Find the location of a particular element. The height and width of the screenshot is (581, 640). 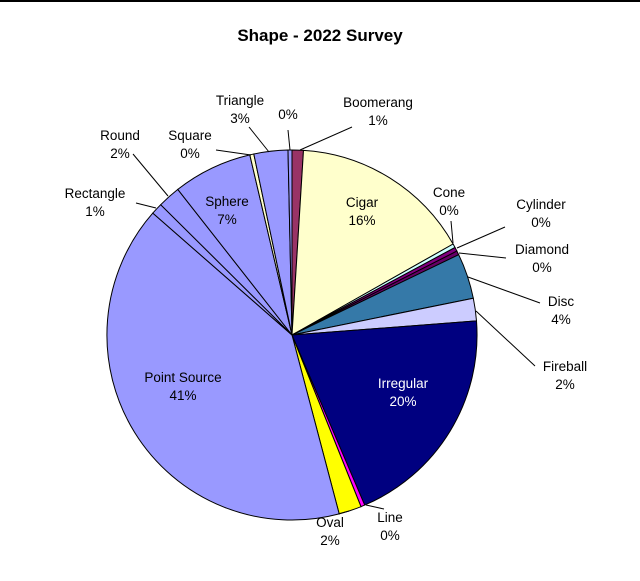

slice-label-rectangle: Rectangle 1% is located at coordinates (95, 202).